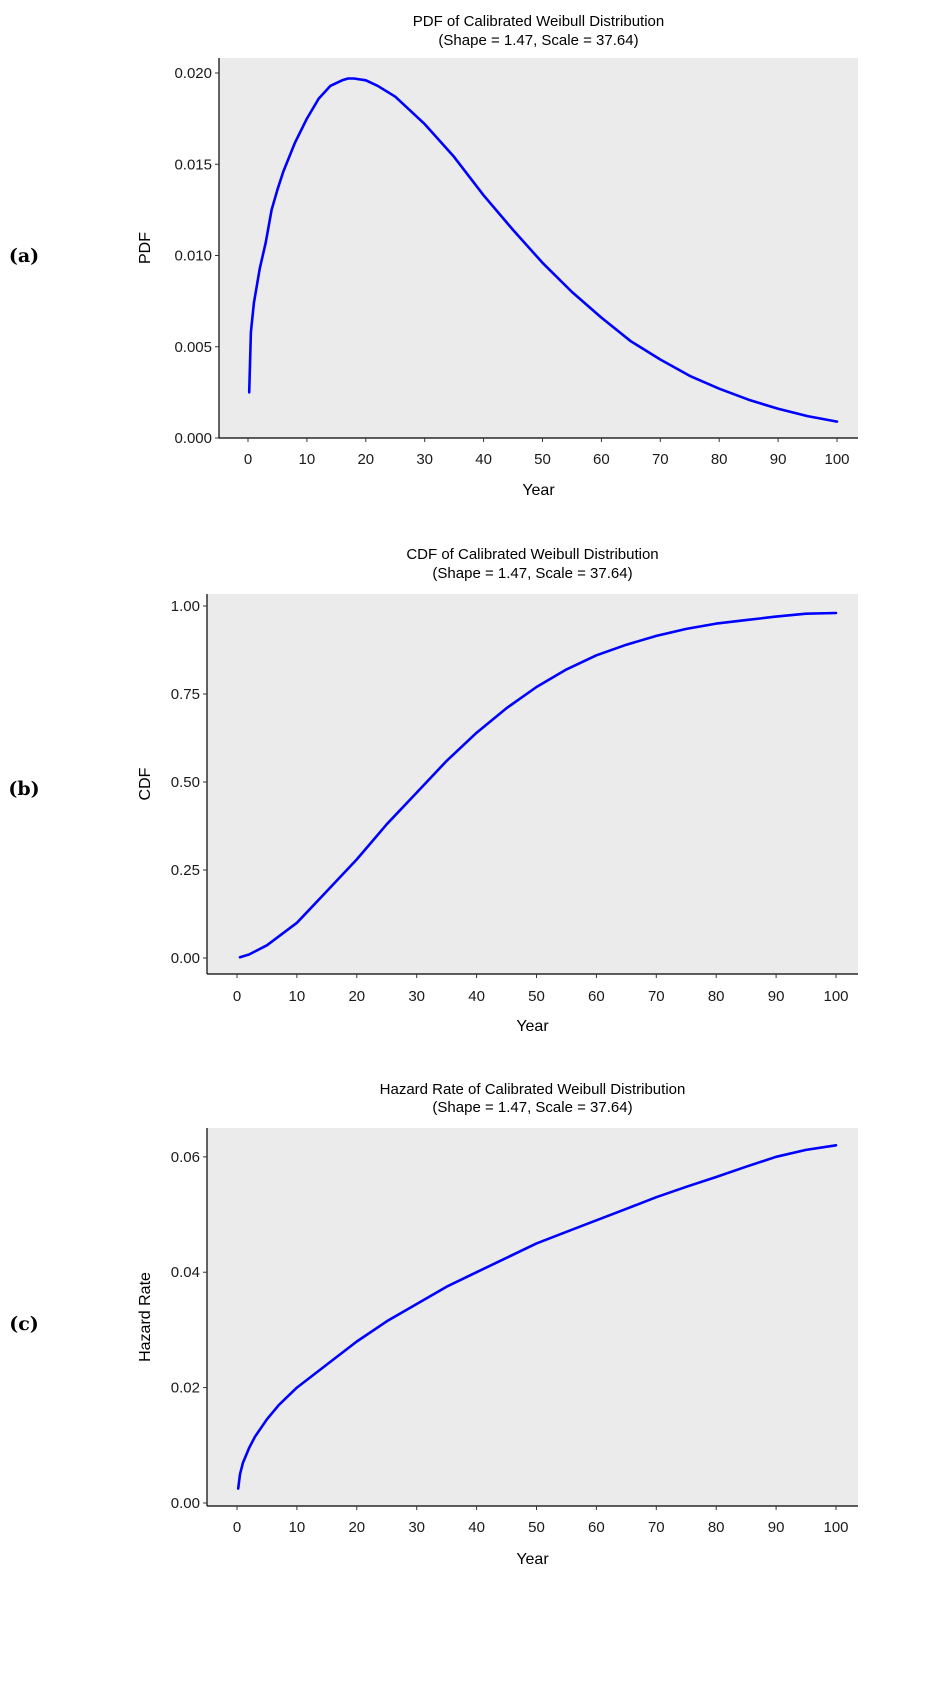 The height and width of the screenshot is (1704, 933). Describe the element at coordinates (24, 256) in the screenshot. I see `panel-letter: (a)` at that location.